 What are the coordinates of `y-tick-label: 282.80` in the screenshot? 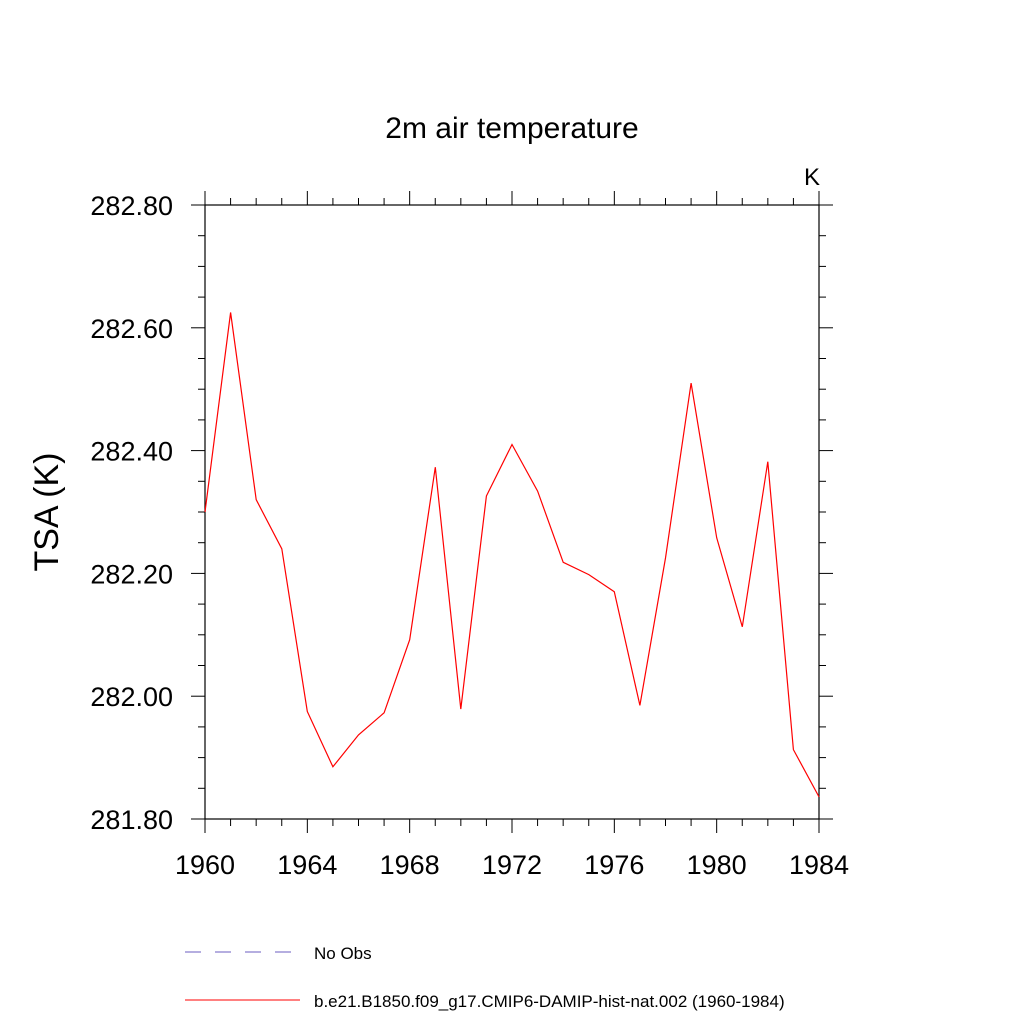 It's located at (131, 206).